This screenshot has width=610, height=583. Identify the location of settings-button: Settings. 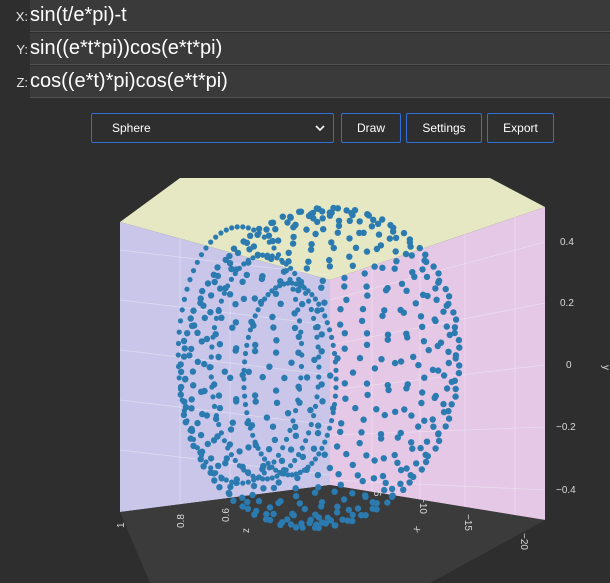
(444, 128).